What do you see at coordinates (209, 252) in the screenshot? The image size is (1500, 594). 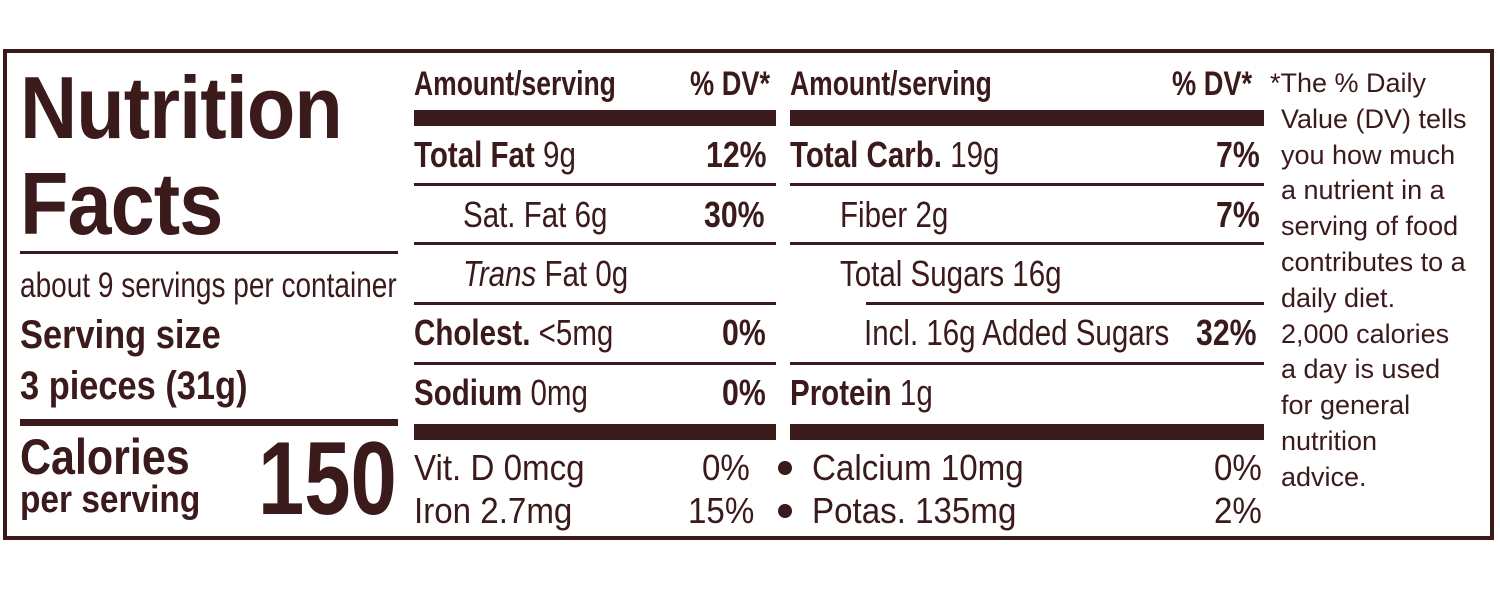 I see `title-divider` at bounding box center [209, 252].